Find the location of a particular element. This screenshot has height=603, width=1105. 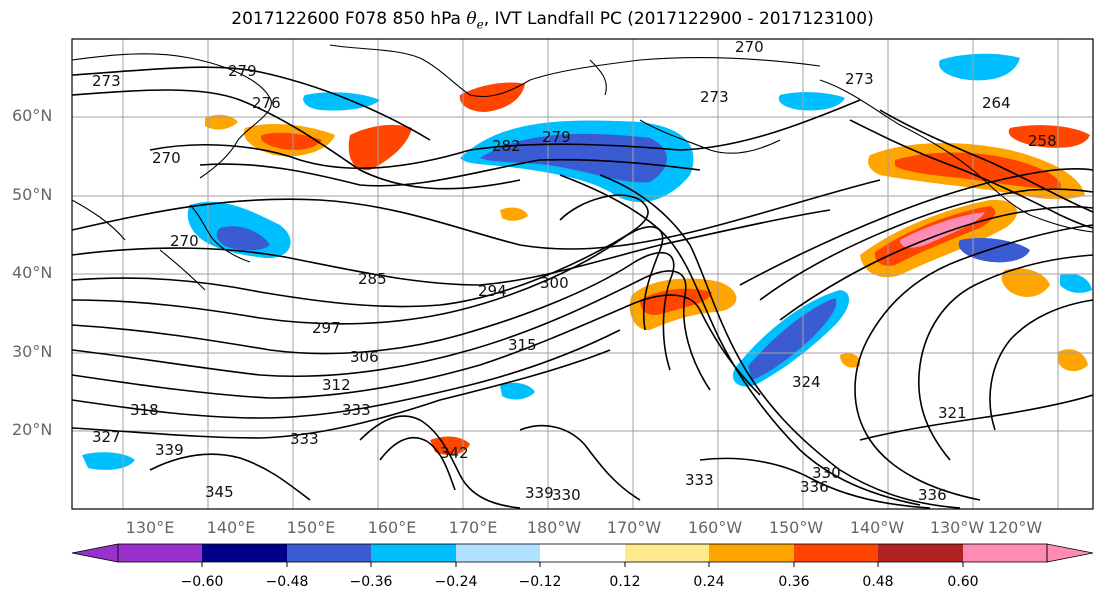

contour-label: 321 is located at coordinates (952, 413).